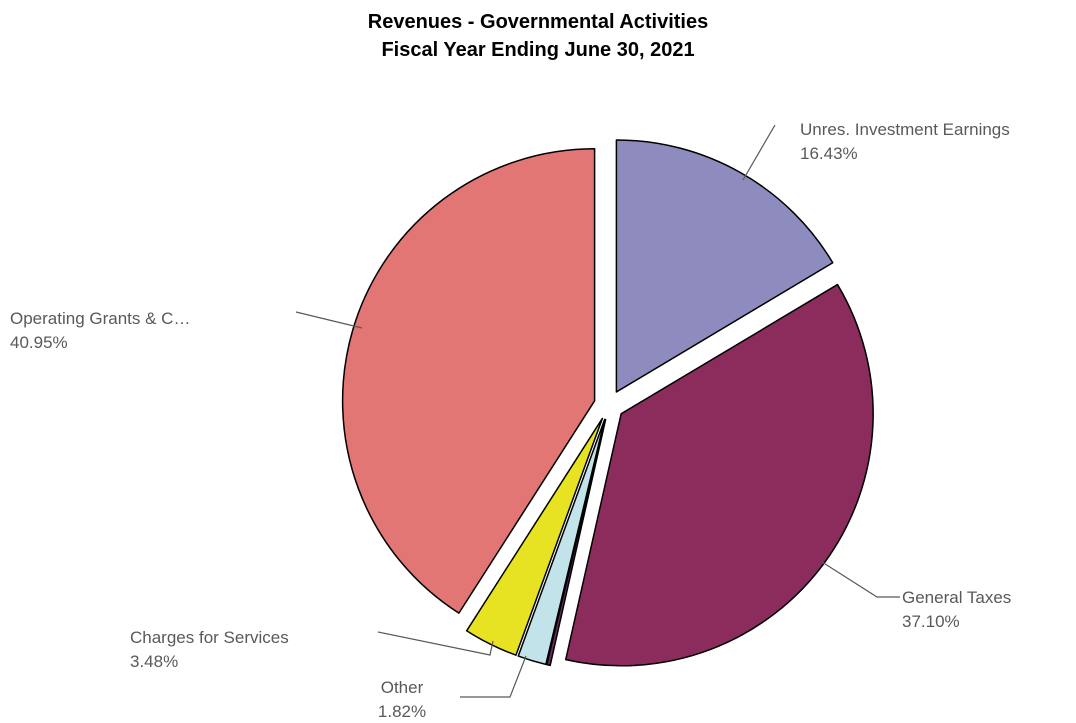 The height and width of the screenshot is (723, 1076). I want to click on chart-title-line: Revenues - Governmental Activities, so click(538, 22).